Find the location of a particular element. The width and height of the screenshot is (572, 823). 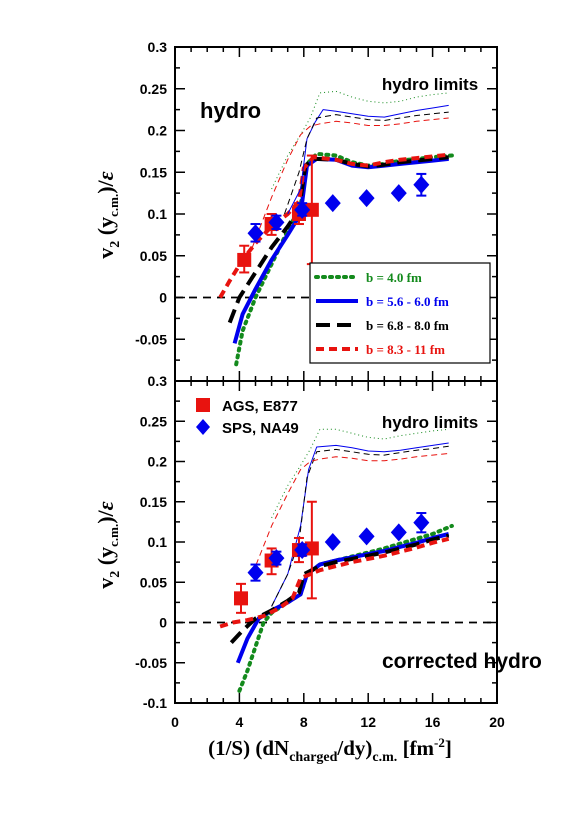

panel-label: corrected hydro is located at coordinates (462, 661).